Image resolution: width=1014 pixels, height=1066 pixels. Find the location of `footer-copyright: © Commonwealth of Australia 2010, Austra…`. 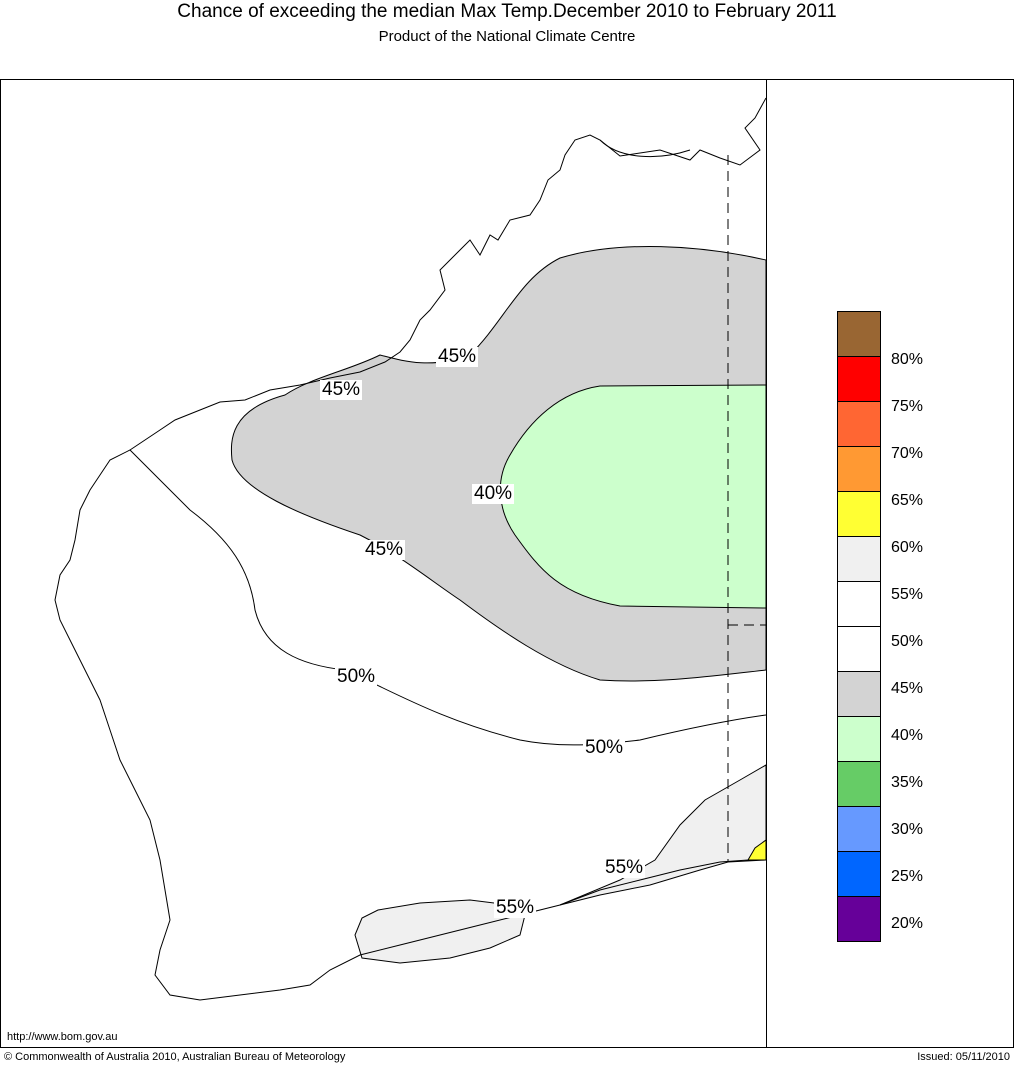

footer-copyright: © Commonwealth of Australia 2010, Austra… is located at coordinates (175, 1057).